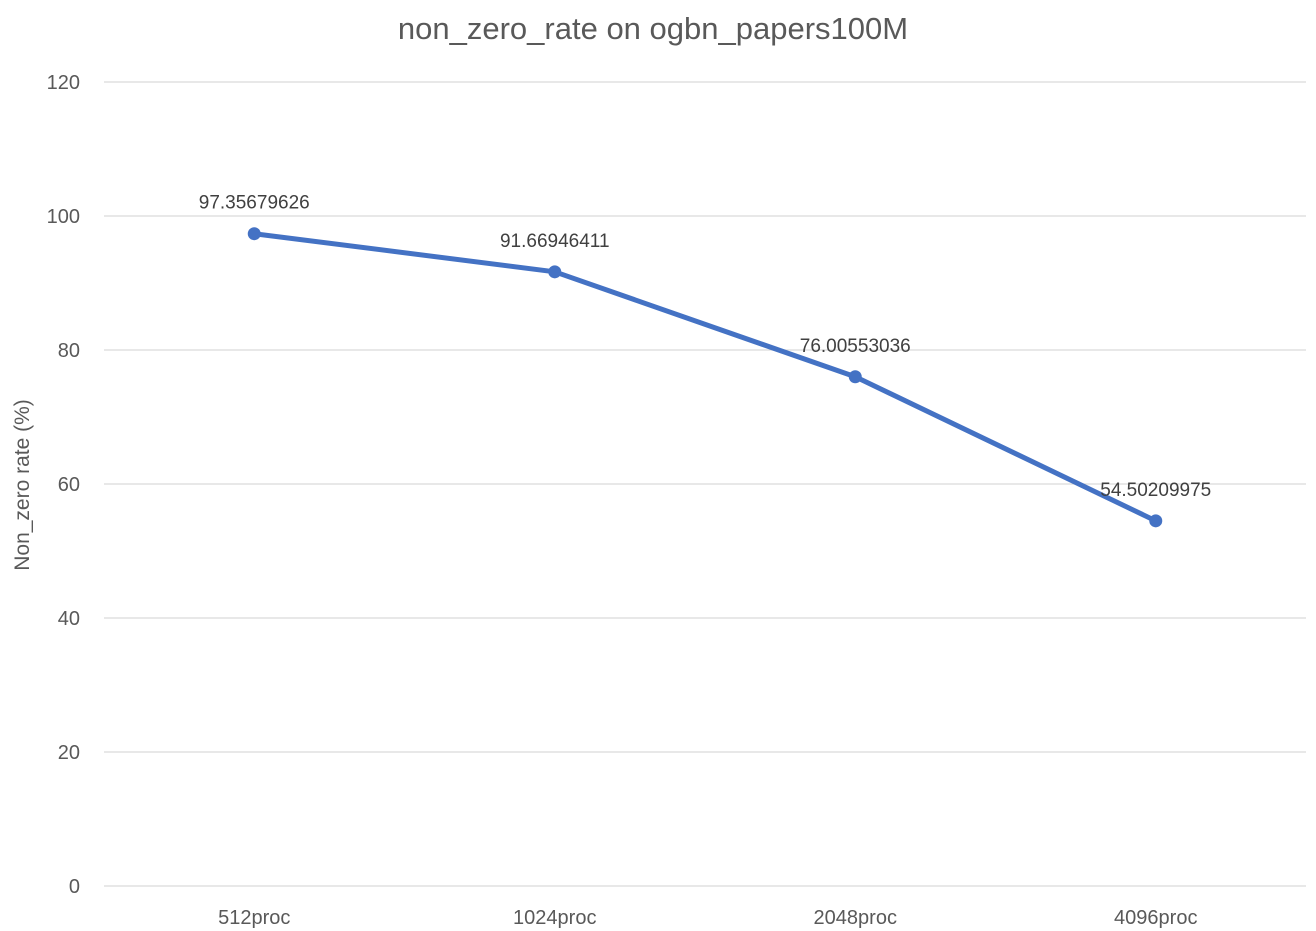 The height and width of the screenshot is (931, 1316). I want to click on data-label: 91.66946411, so click(555, 241).